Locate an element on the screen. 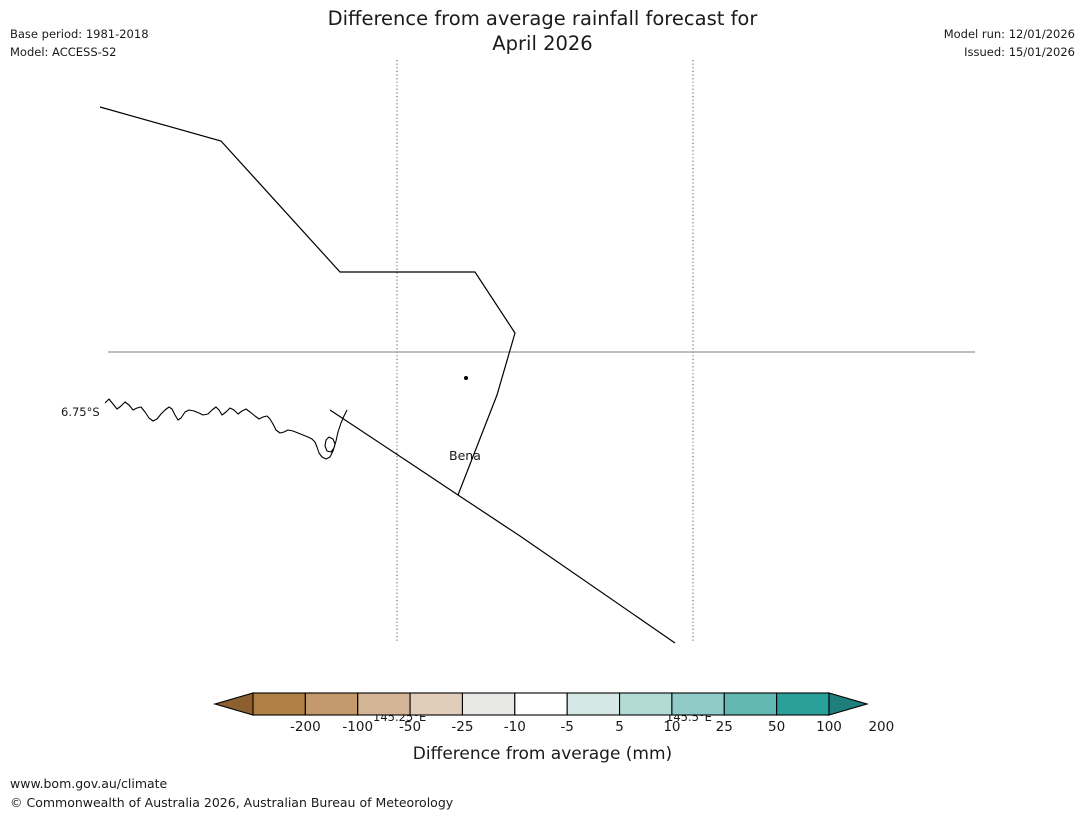 The width and height of the screenshot is (1085, 816). colorbar-tick-label: 100 is located at coordinates (829, 727).